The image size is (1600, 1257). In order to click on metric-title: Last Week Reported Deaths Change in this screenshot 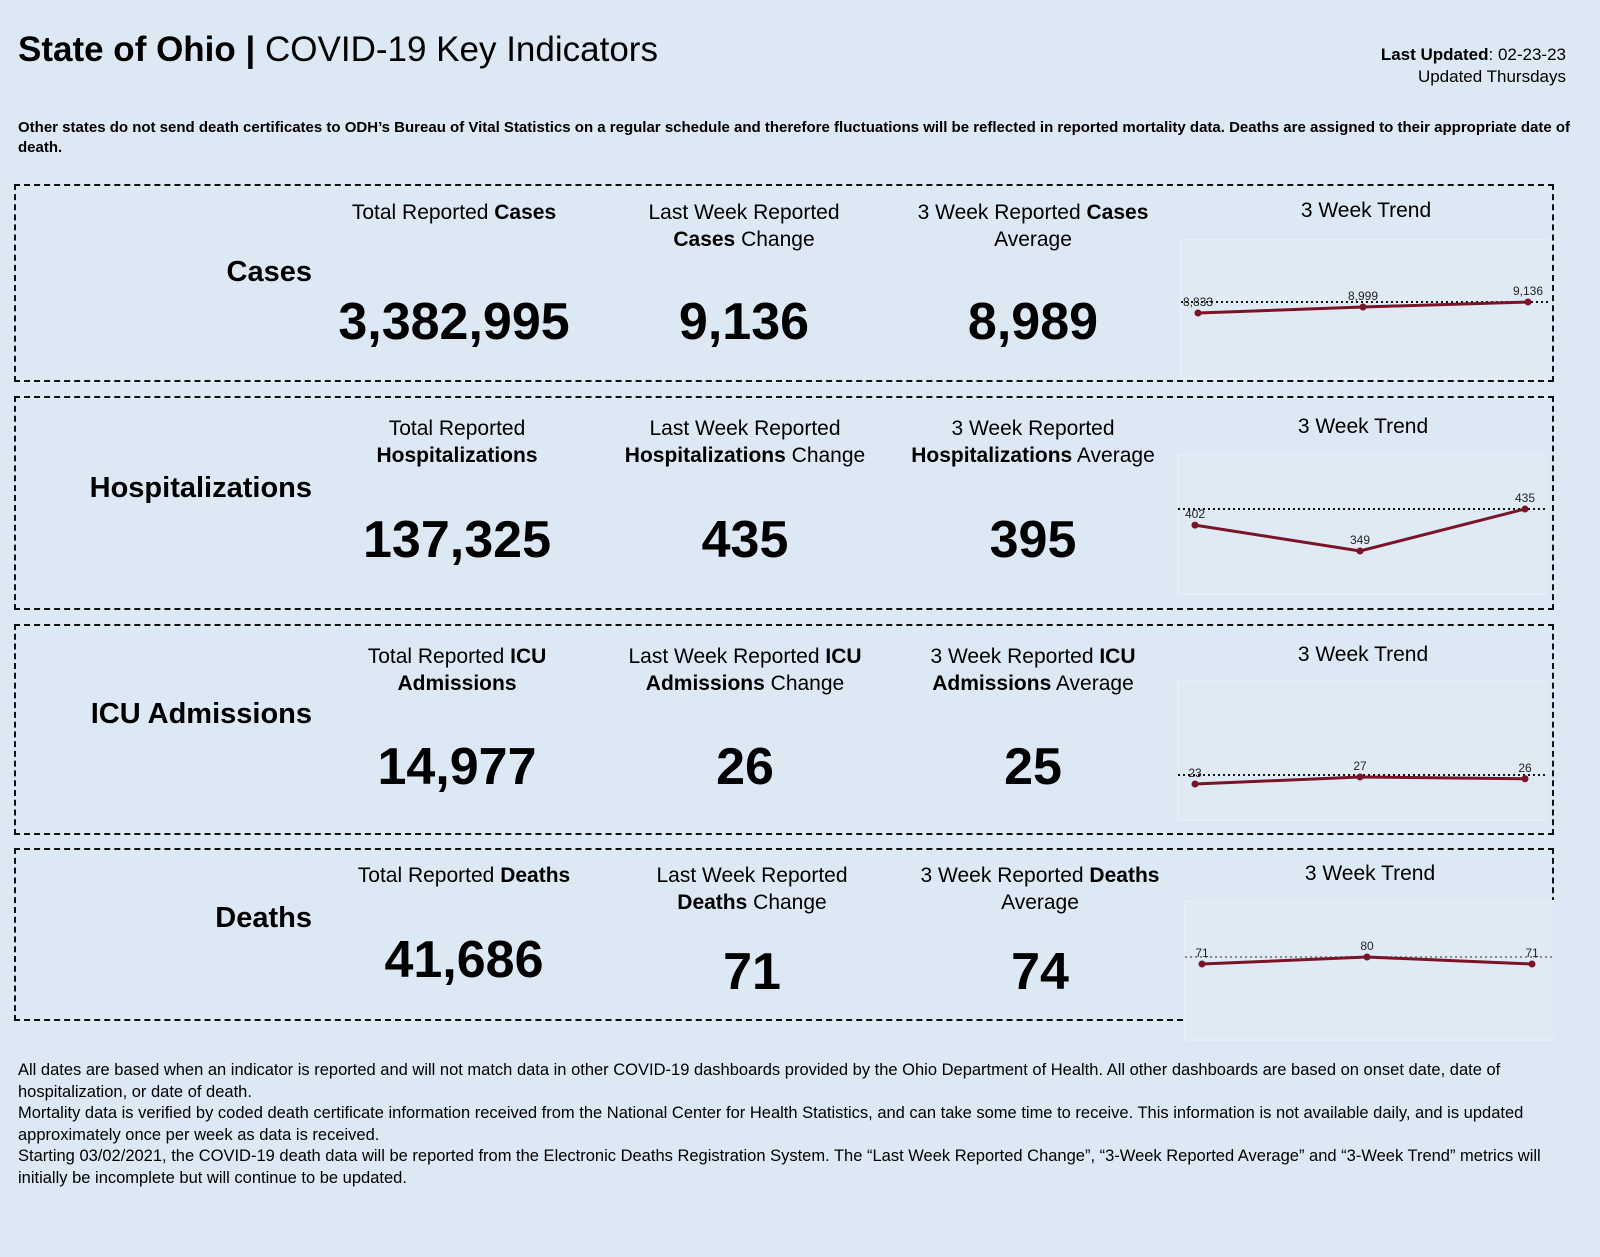, I will do `click(752, 889)`.